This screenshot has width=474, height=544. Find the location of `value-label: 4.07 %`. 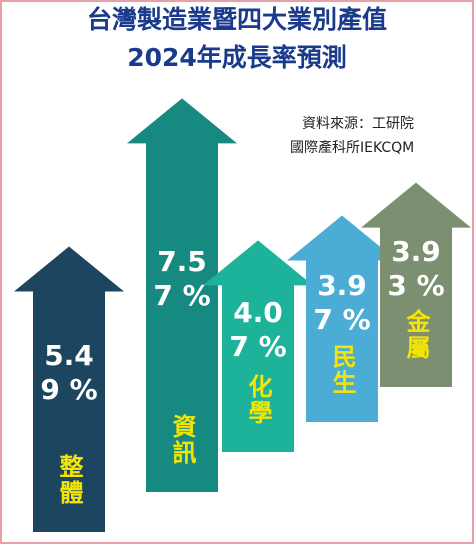

value-label: 4.07 % is located at coordinates (258, 330).